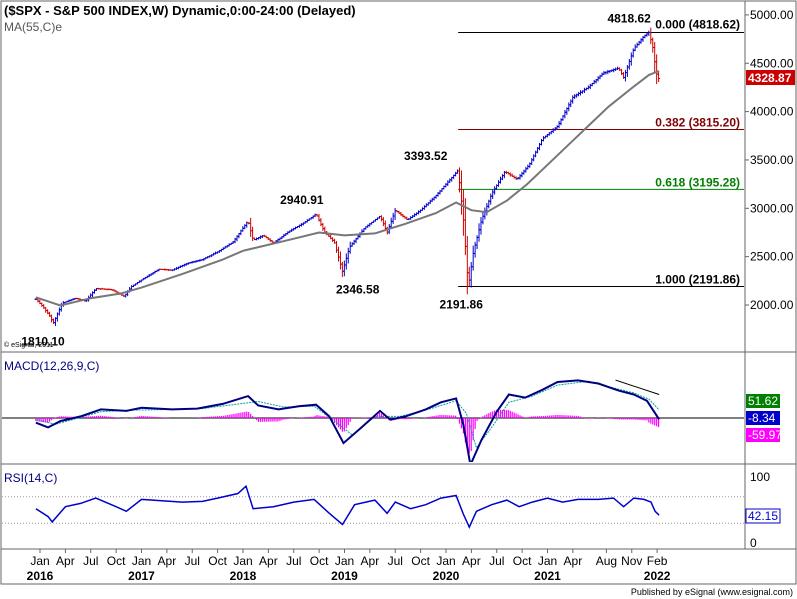 The width and height of the screenshot is (797, 599). I want to click on rsi-panel: RSI(14,C) 100 0 42.15, so click(391, 510).